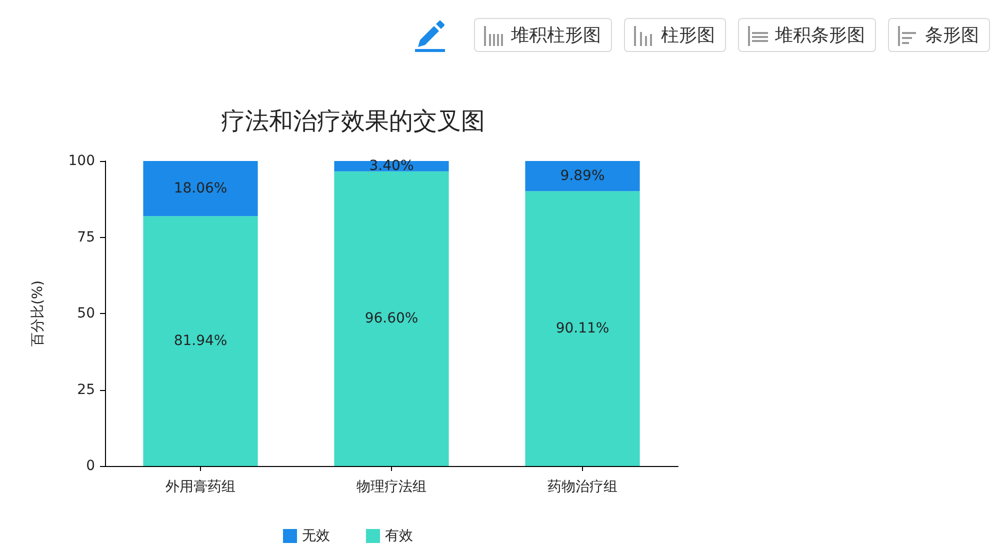 The image size is (999, 551). I want to click on data-label: 3.40%, so click(391, 166).